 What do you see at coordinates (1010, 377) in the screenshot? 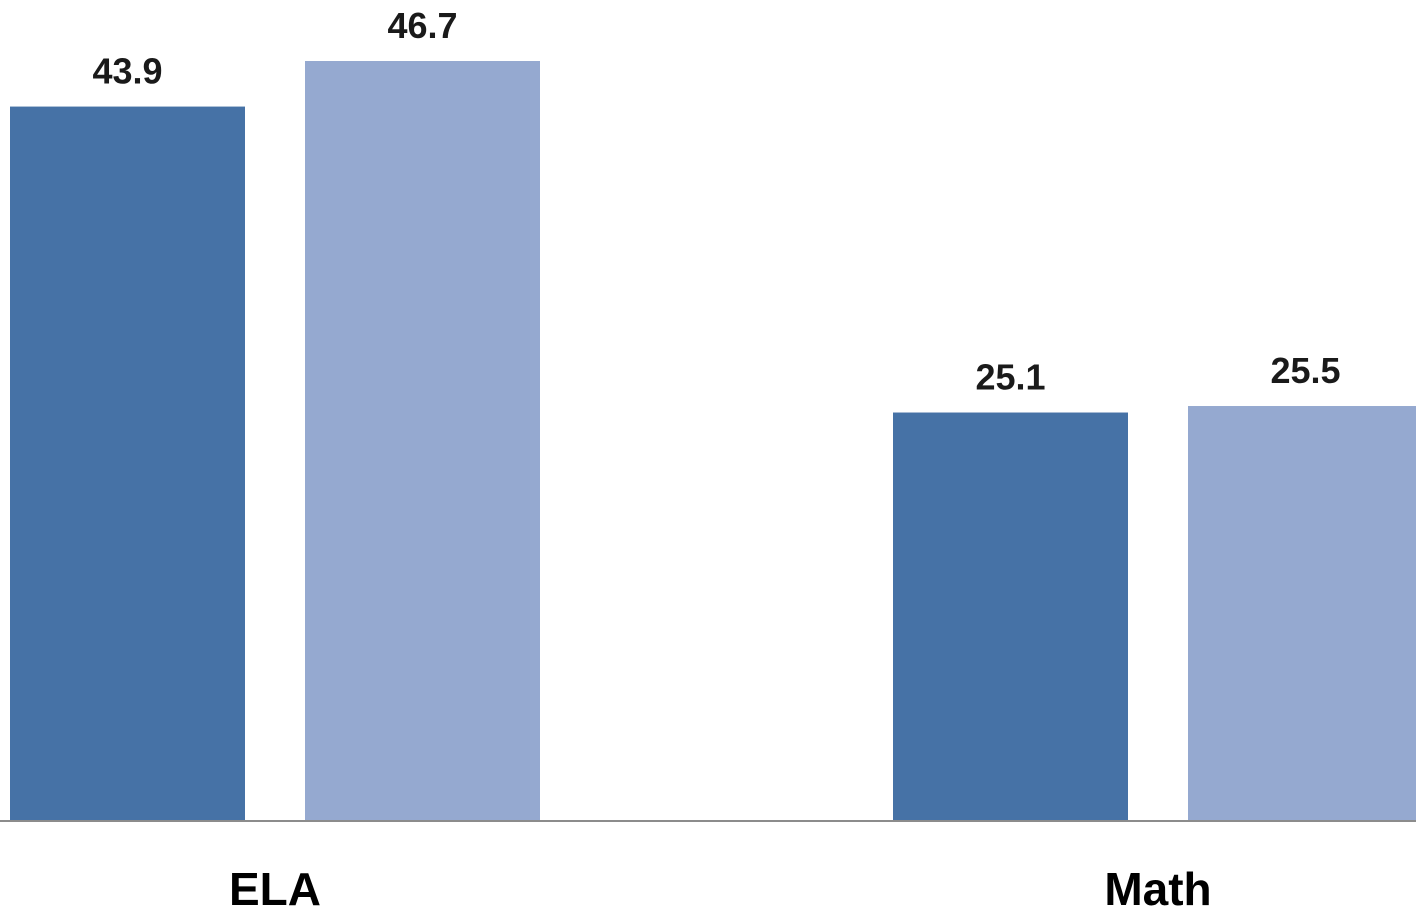
I see `value-label-math-series-1: 25.1` at bounding box center [1010, 377].